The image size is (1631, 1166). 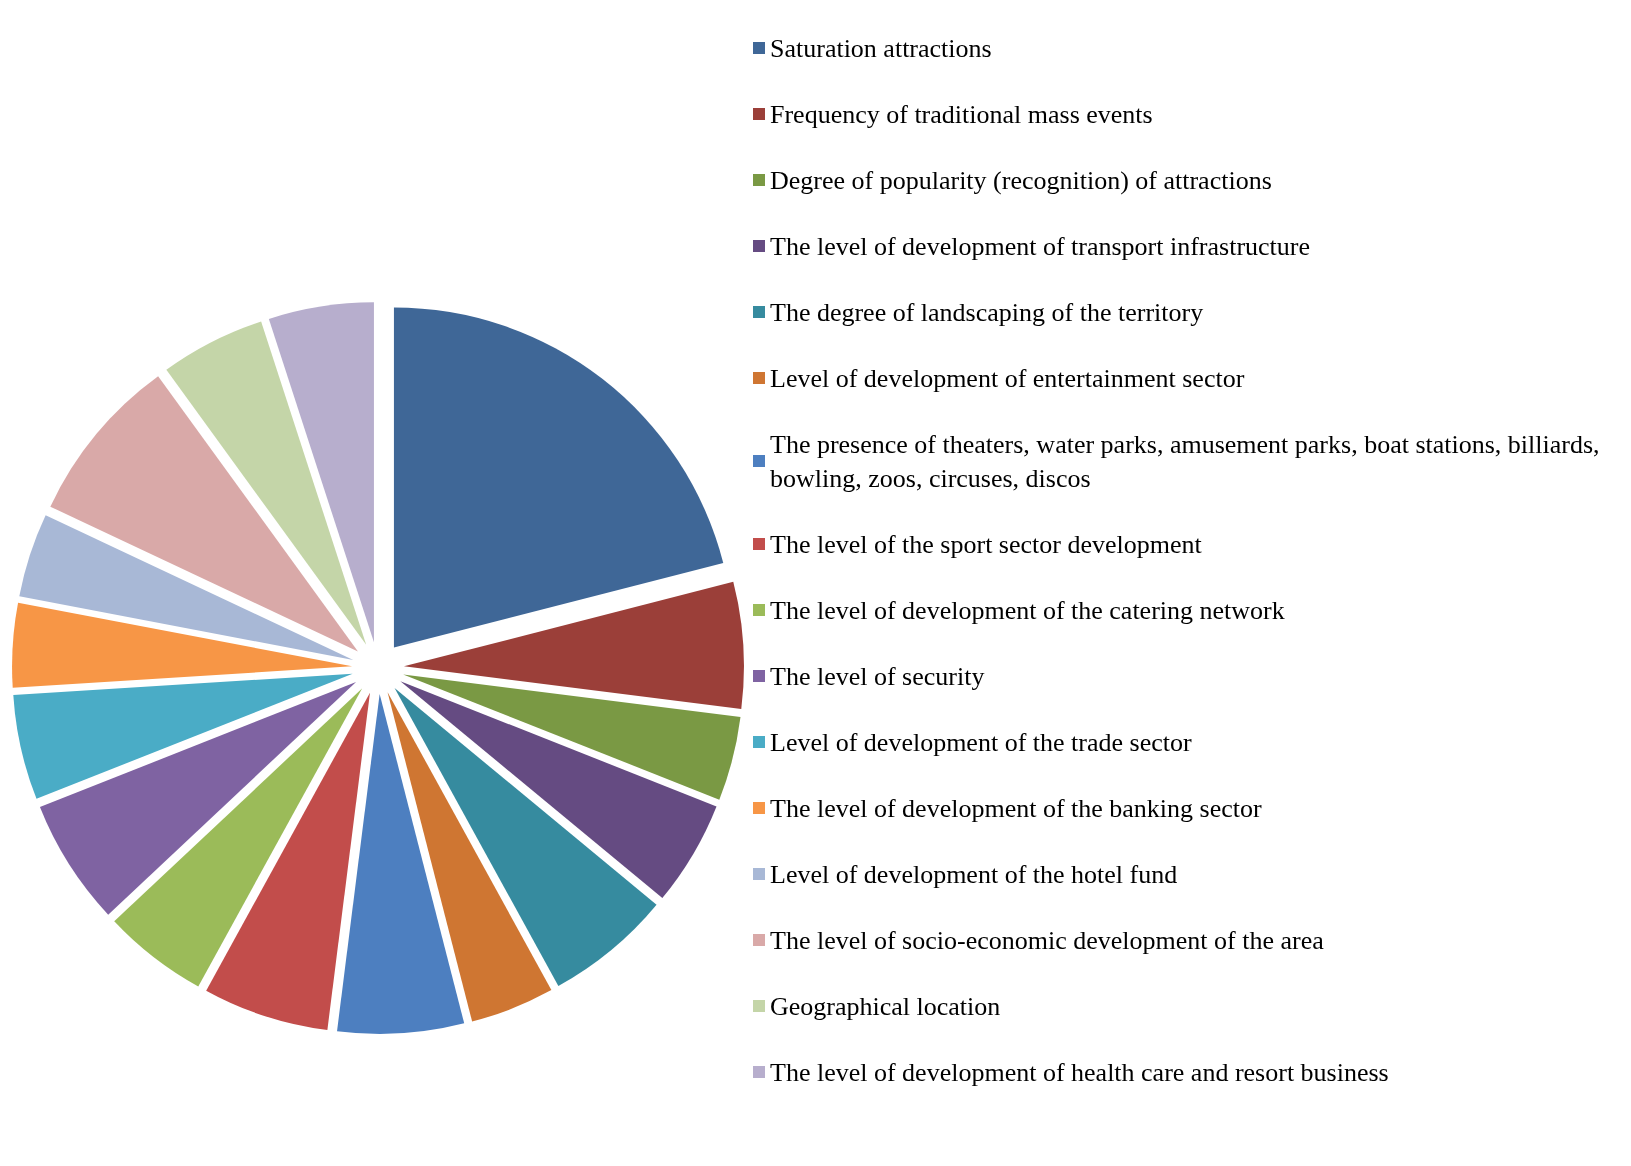 What do you see at coordinates (1040, 246) in the screenshot?
I see `legend-label: The level of development of transport infrastructure` at bounding box center [1040, 246].